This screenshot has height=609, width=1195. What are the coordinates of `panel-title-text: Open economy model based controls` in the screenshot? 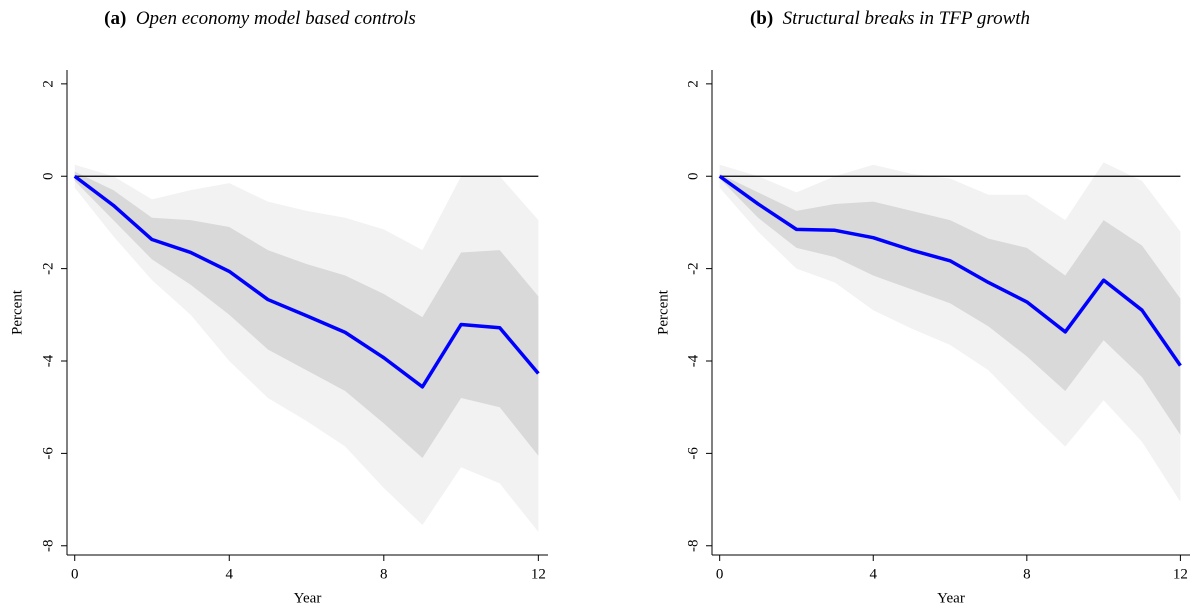 It's located at (276, 18).